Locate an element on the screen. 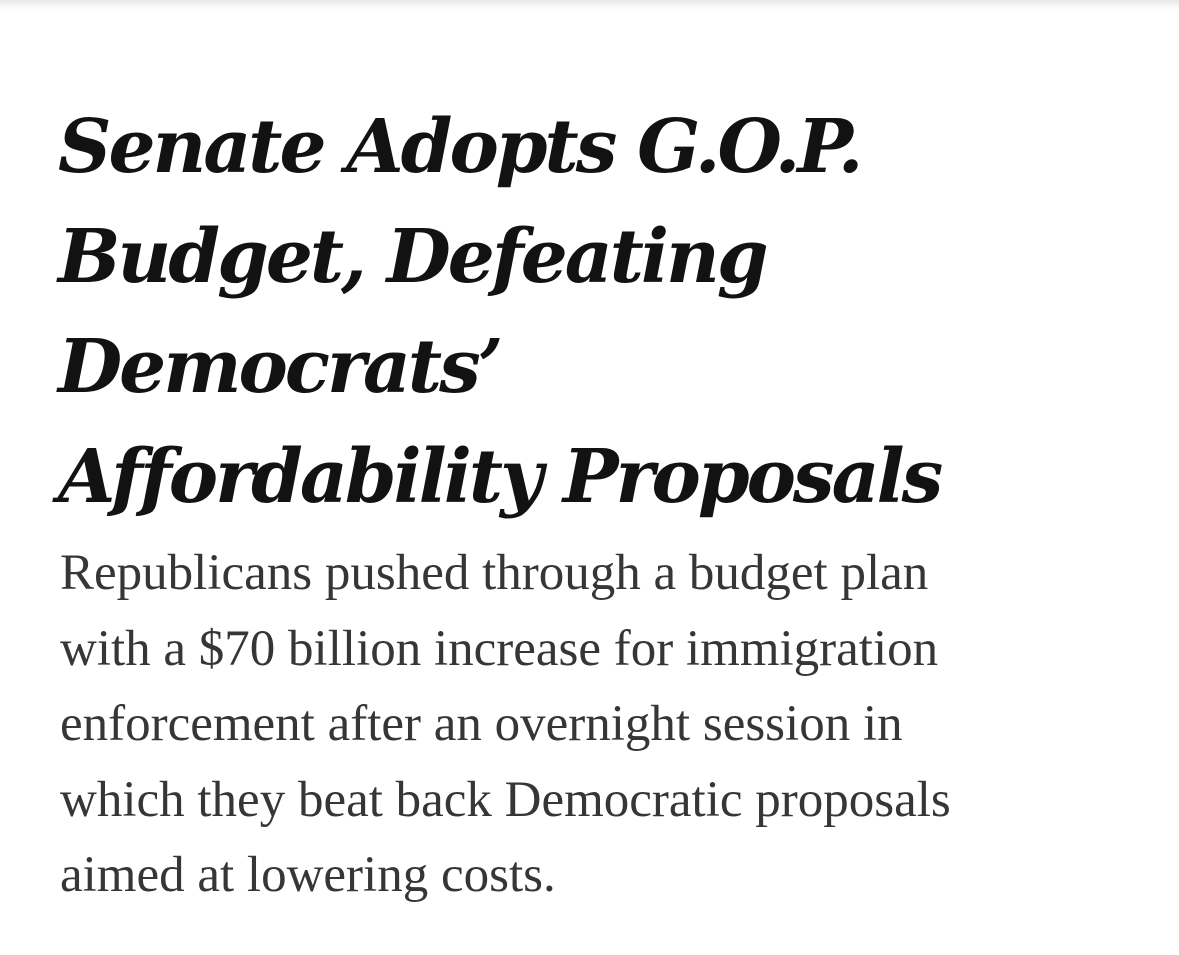 The width and height of the screenshot is (1179, 955). headline-line: Democrats’ is located at coordinates (281, 367).